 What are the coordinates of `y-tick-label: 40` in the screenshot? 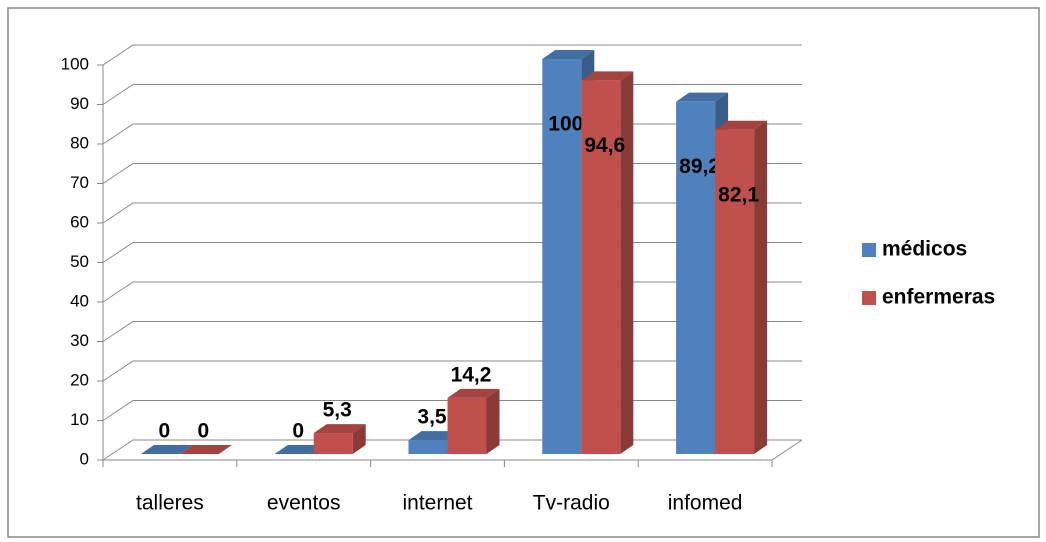 It's located at (79, 300).